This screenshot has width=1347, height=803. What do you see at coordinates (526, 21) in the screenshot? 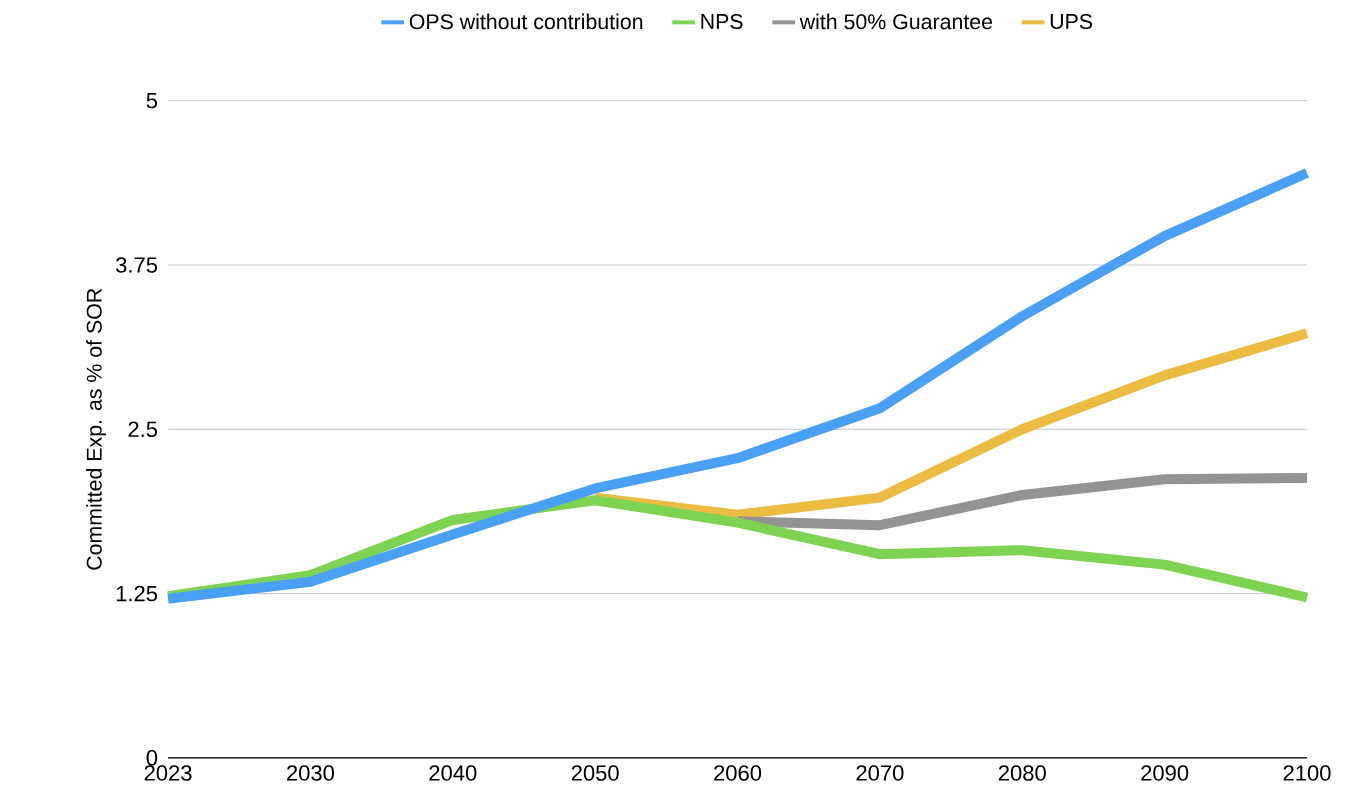
I see `legend-label: OPS without contribution` at bounding box center [526, 21].